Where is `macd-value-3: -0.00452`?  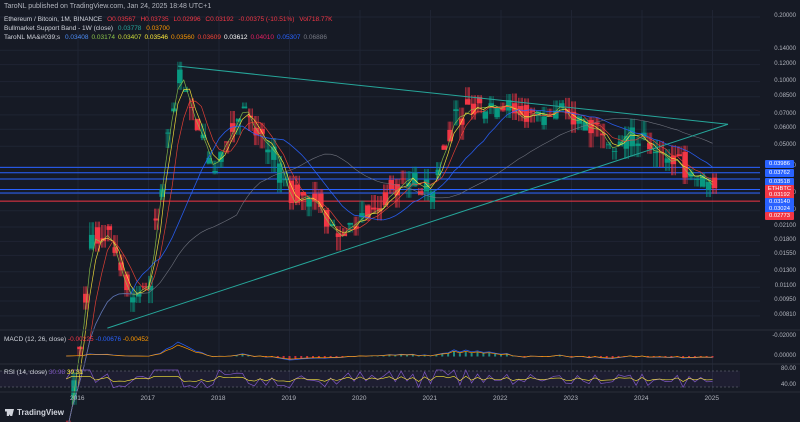 macd-value-3: -0.00452 is located at coordinates (135, 339).